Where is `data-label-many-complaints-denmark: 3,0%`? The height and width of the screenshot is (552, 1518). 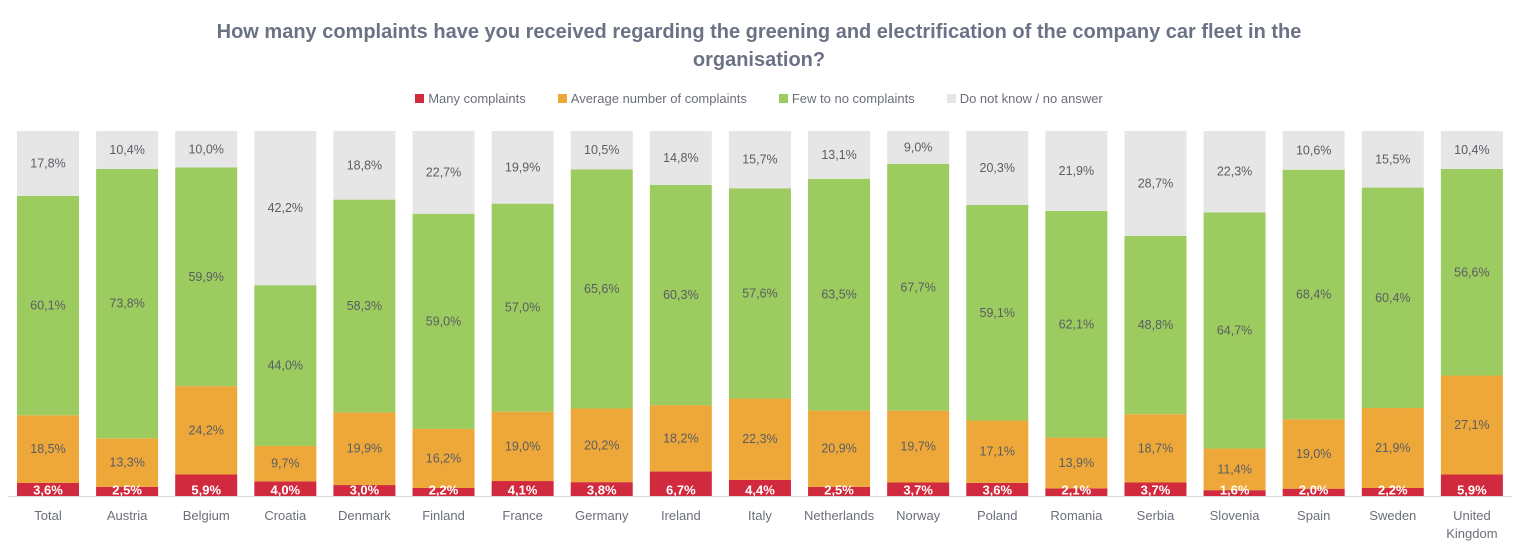 data-label-many-complaints-denmark: 3,0% is located at coordinates (365, 490).